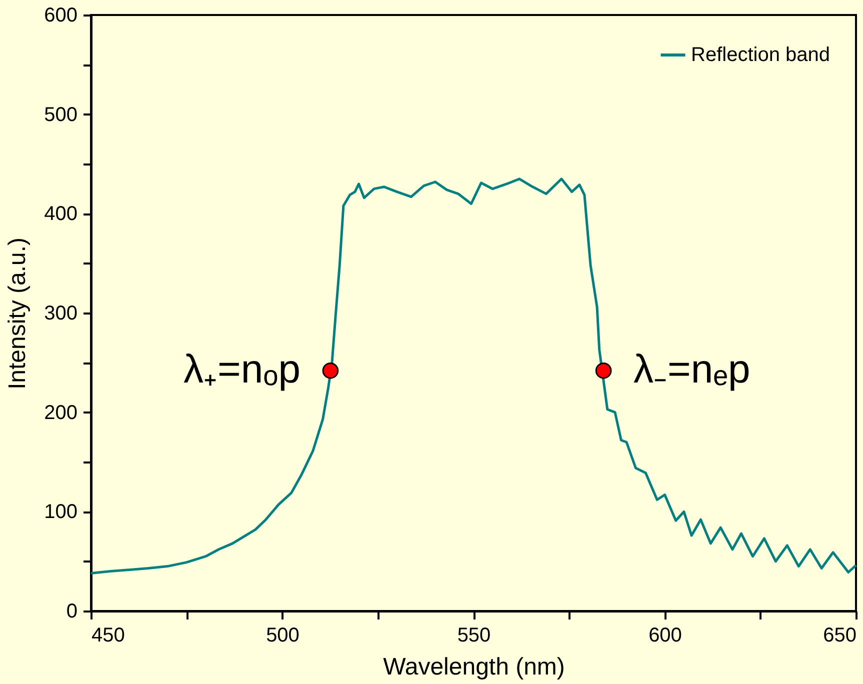 The width and height of the screenshot is (863, 684). Describe the element at coordinates (18, 313) in the screenshot. I see `y-axis-title: Intensity (a.u.)` at that location.